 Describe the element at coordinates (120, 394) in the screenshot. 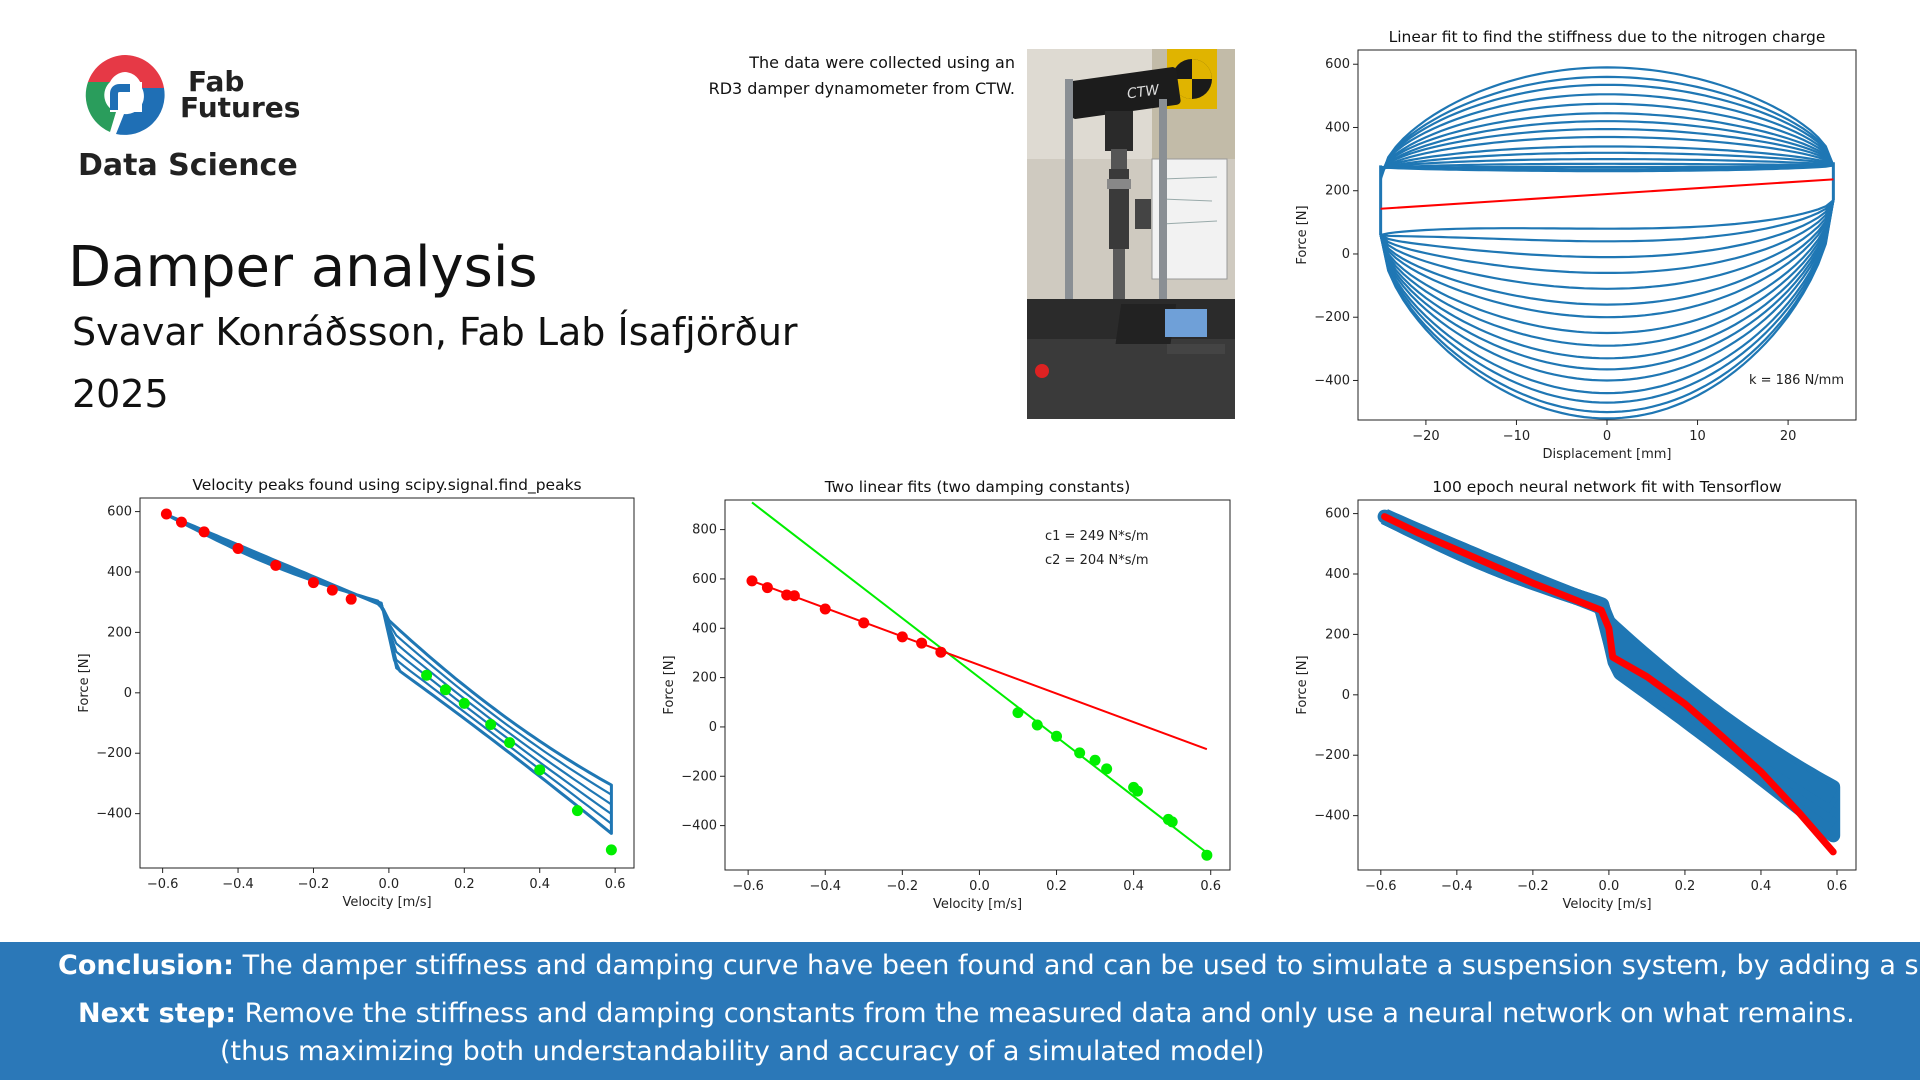

I see `year: 2025` at that location.